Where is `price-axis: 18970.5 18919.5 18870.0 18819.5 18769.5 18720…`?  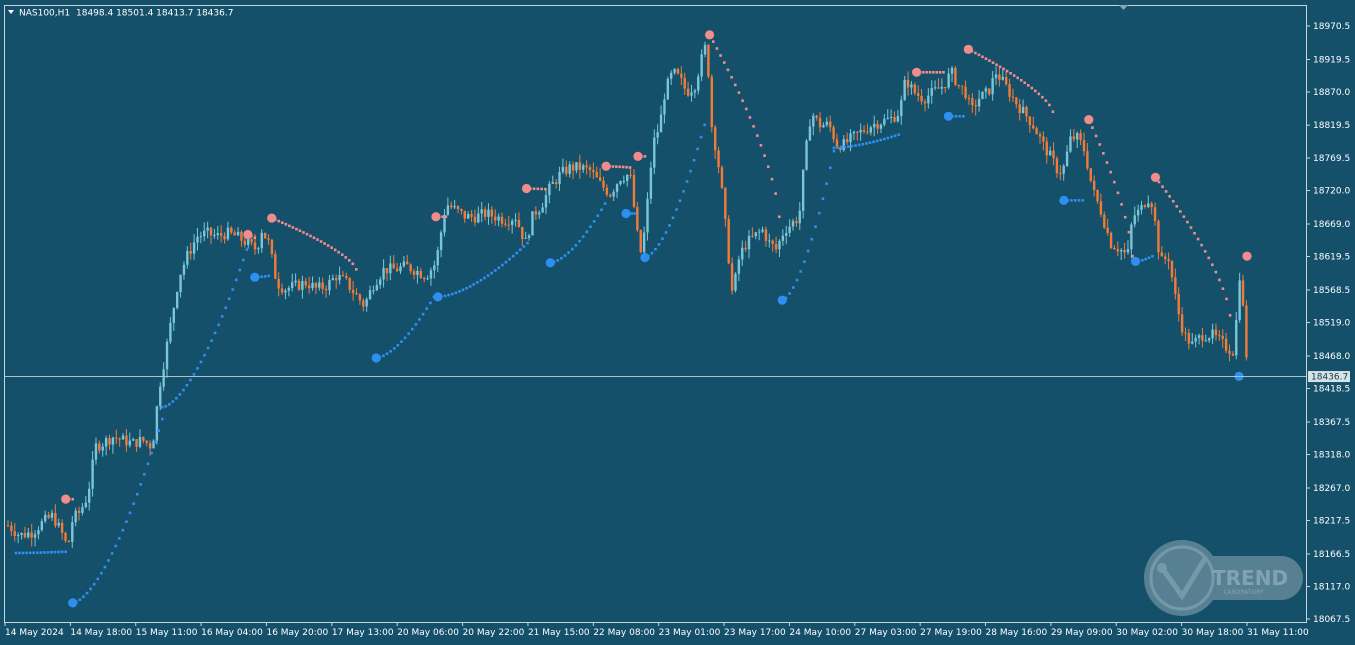 price-axis: 18970.5 18919.5 18870.0 18819.5 18769.5 18720… is located at coordinates (1328, 323).